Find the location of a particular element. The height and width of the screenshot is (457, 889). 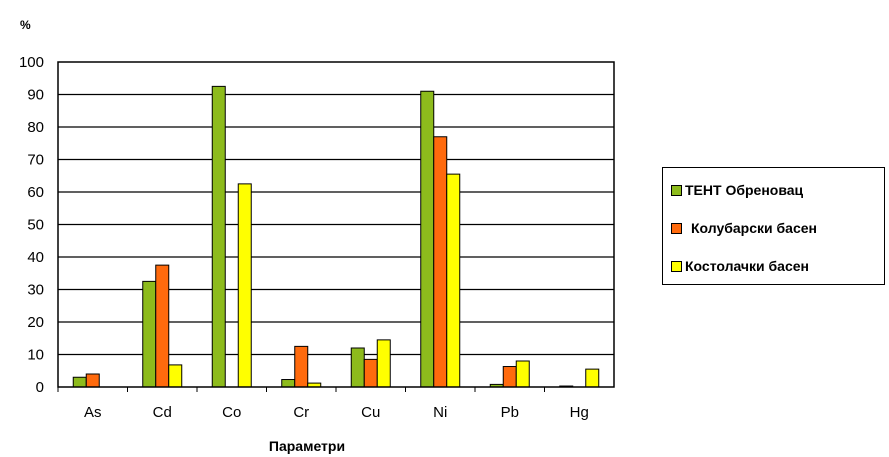

y-tick-label: 0 is located at coordinates (40, 387).